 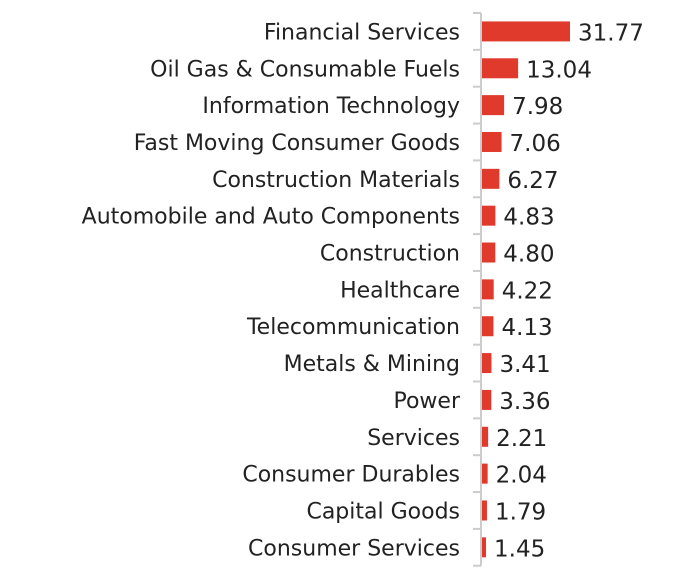 I want to click on bar-row: Healthcare 4.22, so click(x=446, y=291).